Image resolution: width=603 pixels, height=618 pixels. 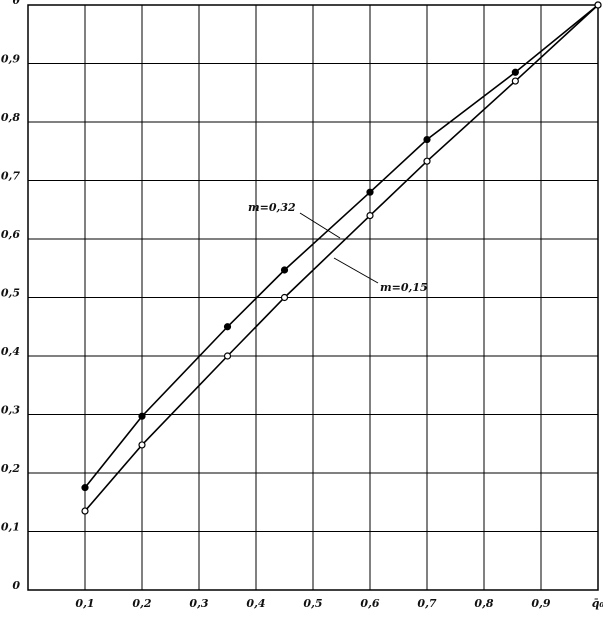 I want to click on x-tick-label: 0,5, so click(x=312, y=603).